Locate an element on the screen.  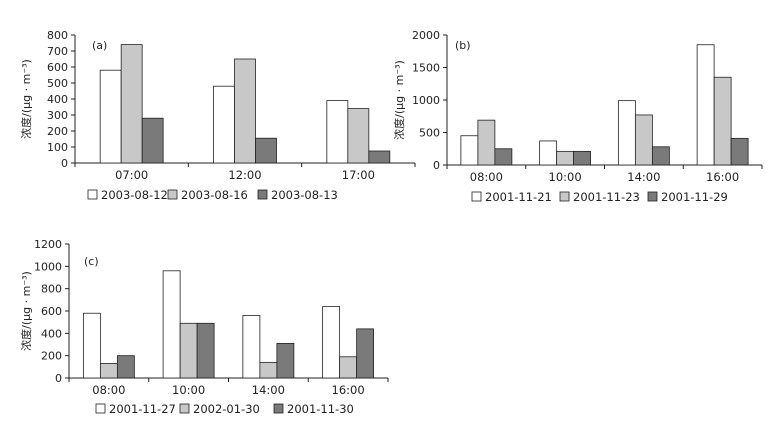
chart-2-y-tick-label: 500 is located at coordinates (429, 133).